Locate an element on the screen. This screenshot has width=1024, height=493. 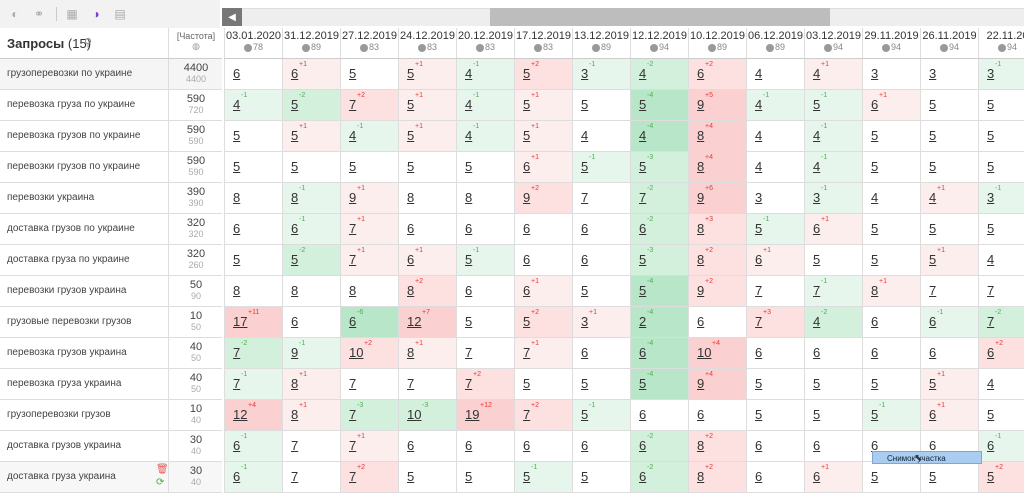
position-cell: 7 +2 is located at coordinates (369, 105).